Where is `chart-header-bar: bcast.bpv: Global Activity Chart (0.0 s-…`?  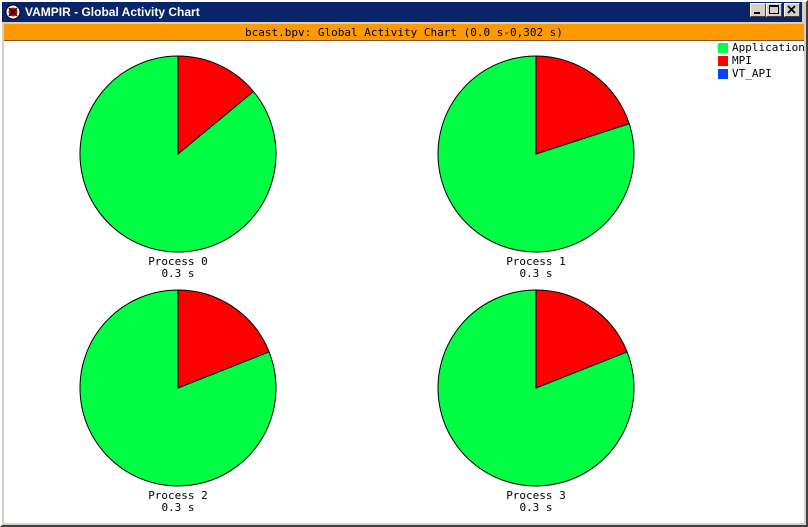 chart-header-bar: bcast.bpv: Global Activity Chart (0.0 s-… is located at coordinates (404, 32).